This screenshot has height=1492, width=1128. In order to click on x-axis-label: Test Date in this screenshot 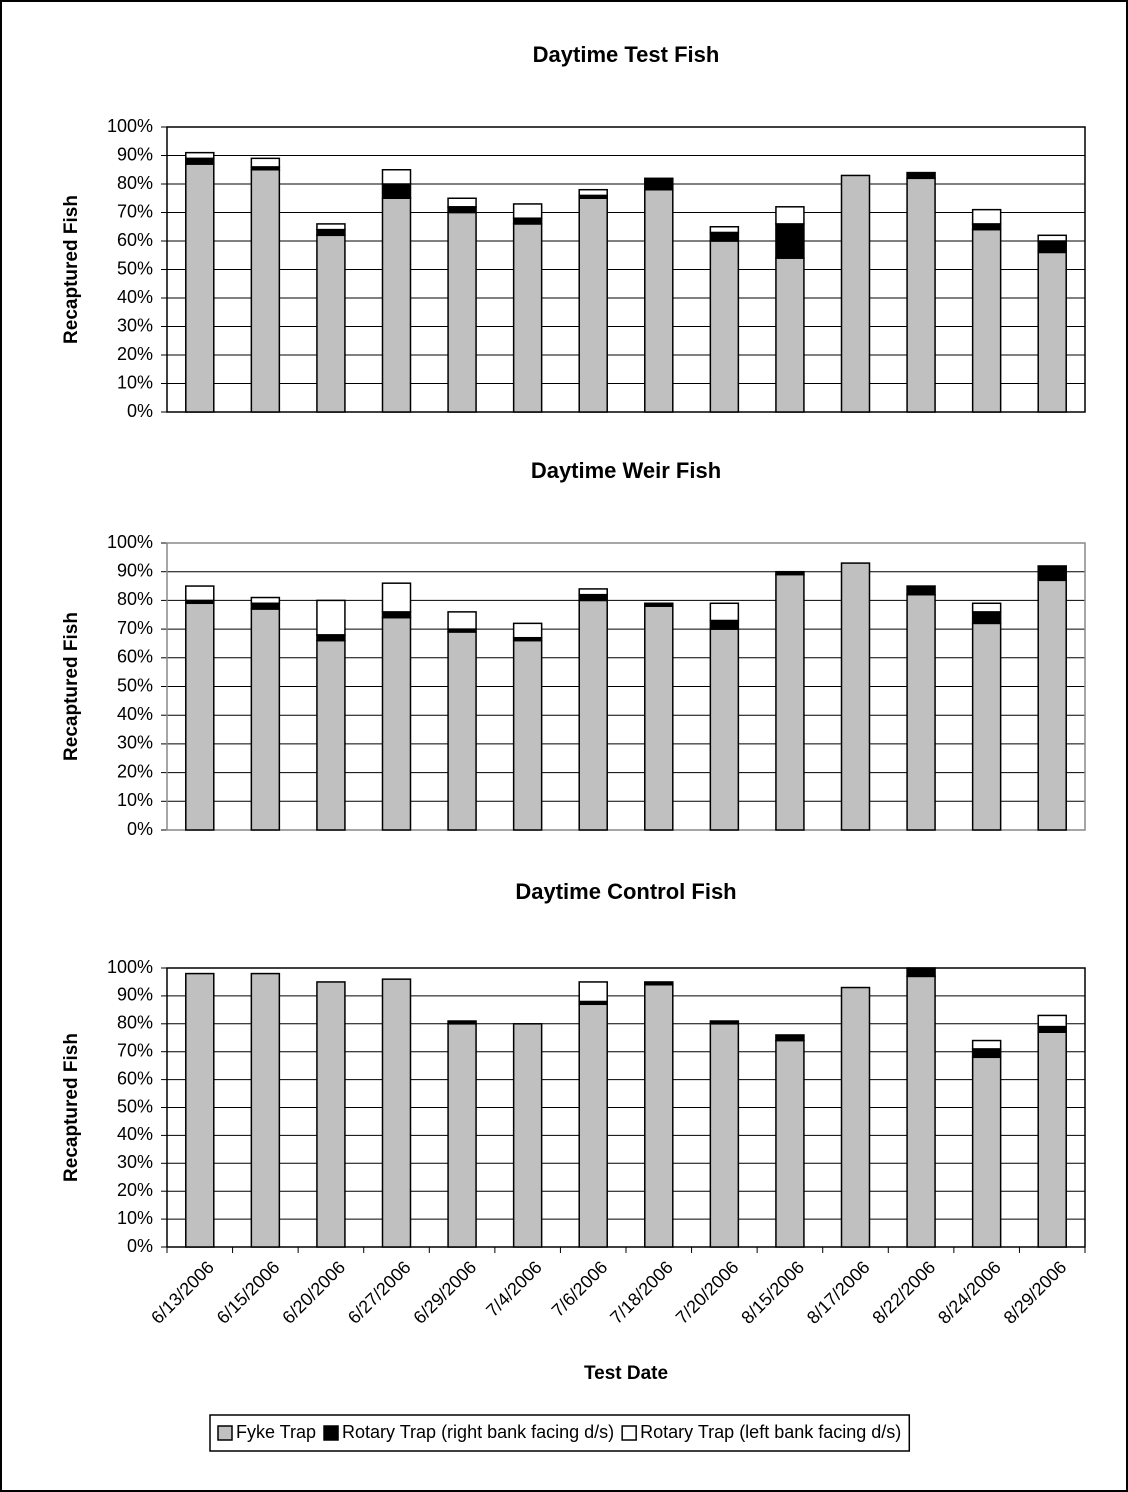, I will do `click(626, 1373)`.